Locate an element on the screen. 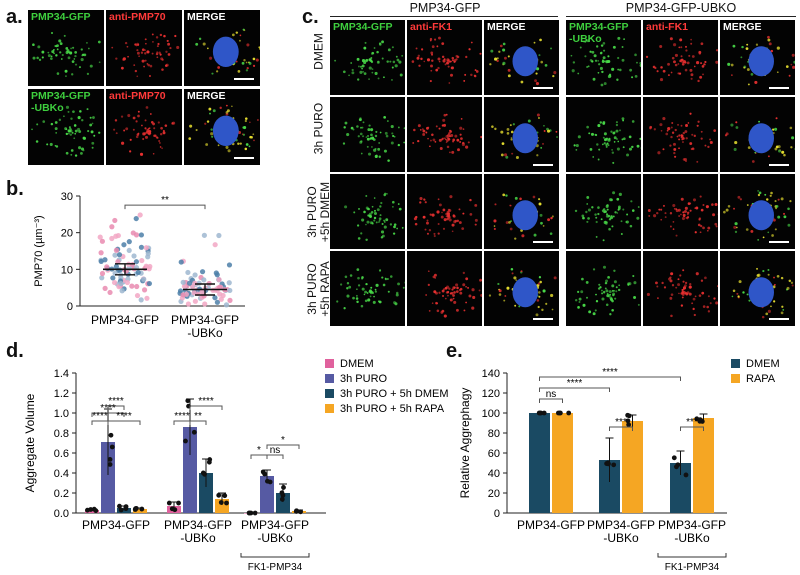  legend-label: 3h PURO is located at coordinates (364, 379).